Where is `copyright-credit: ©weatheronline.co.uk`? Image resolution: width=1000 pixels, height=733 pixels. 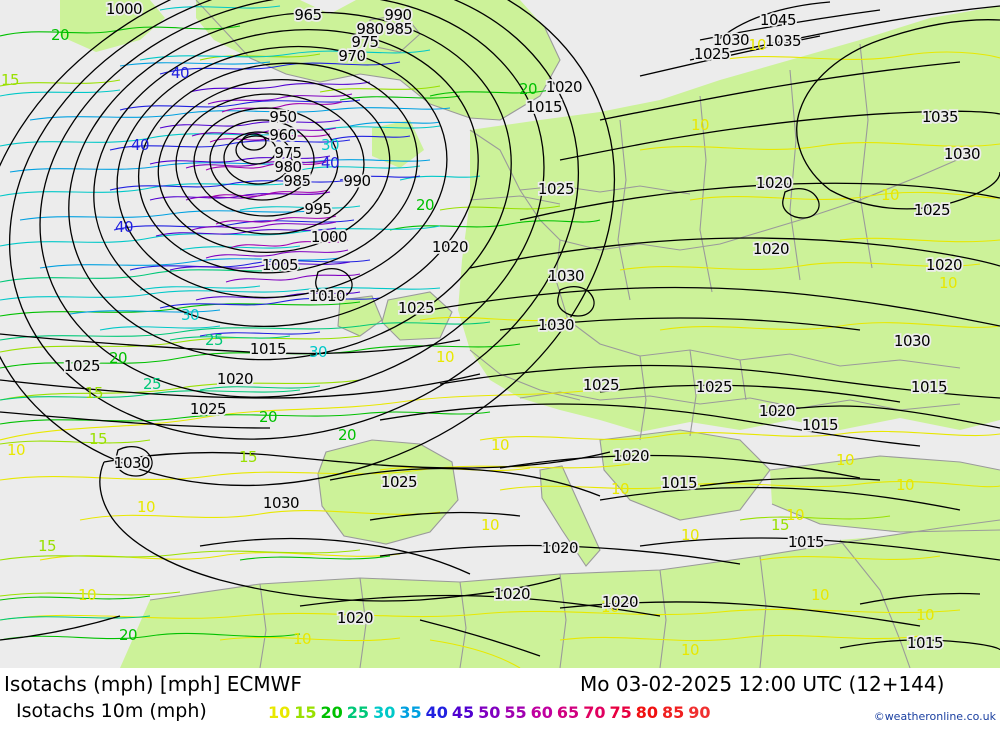 copyright-credit: ©weatheronline.co.uk is located at coordinates (934, 716).